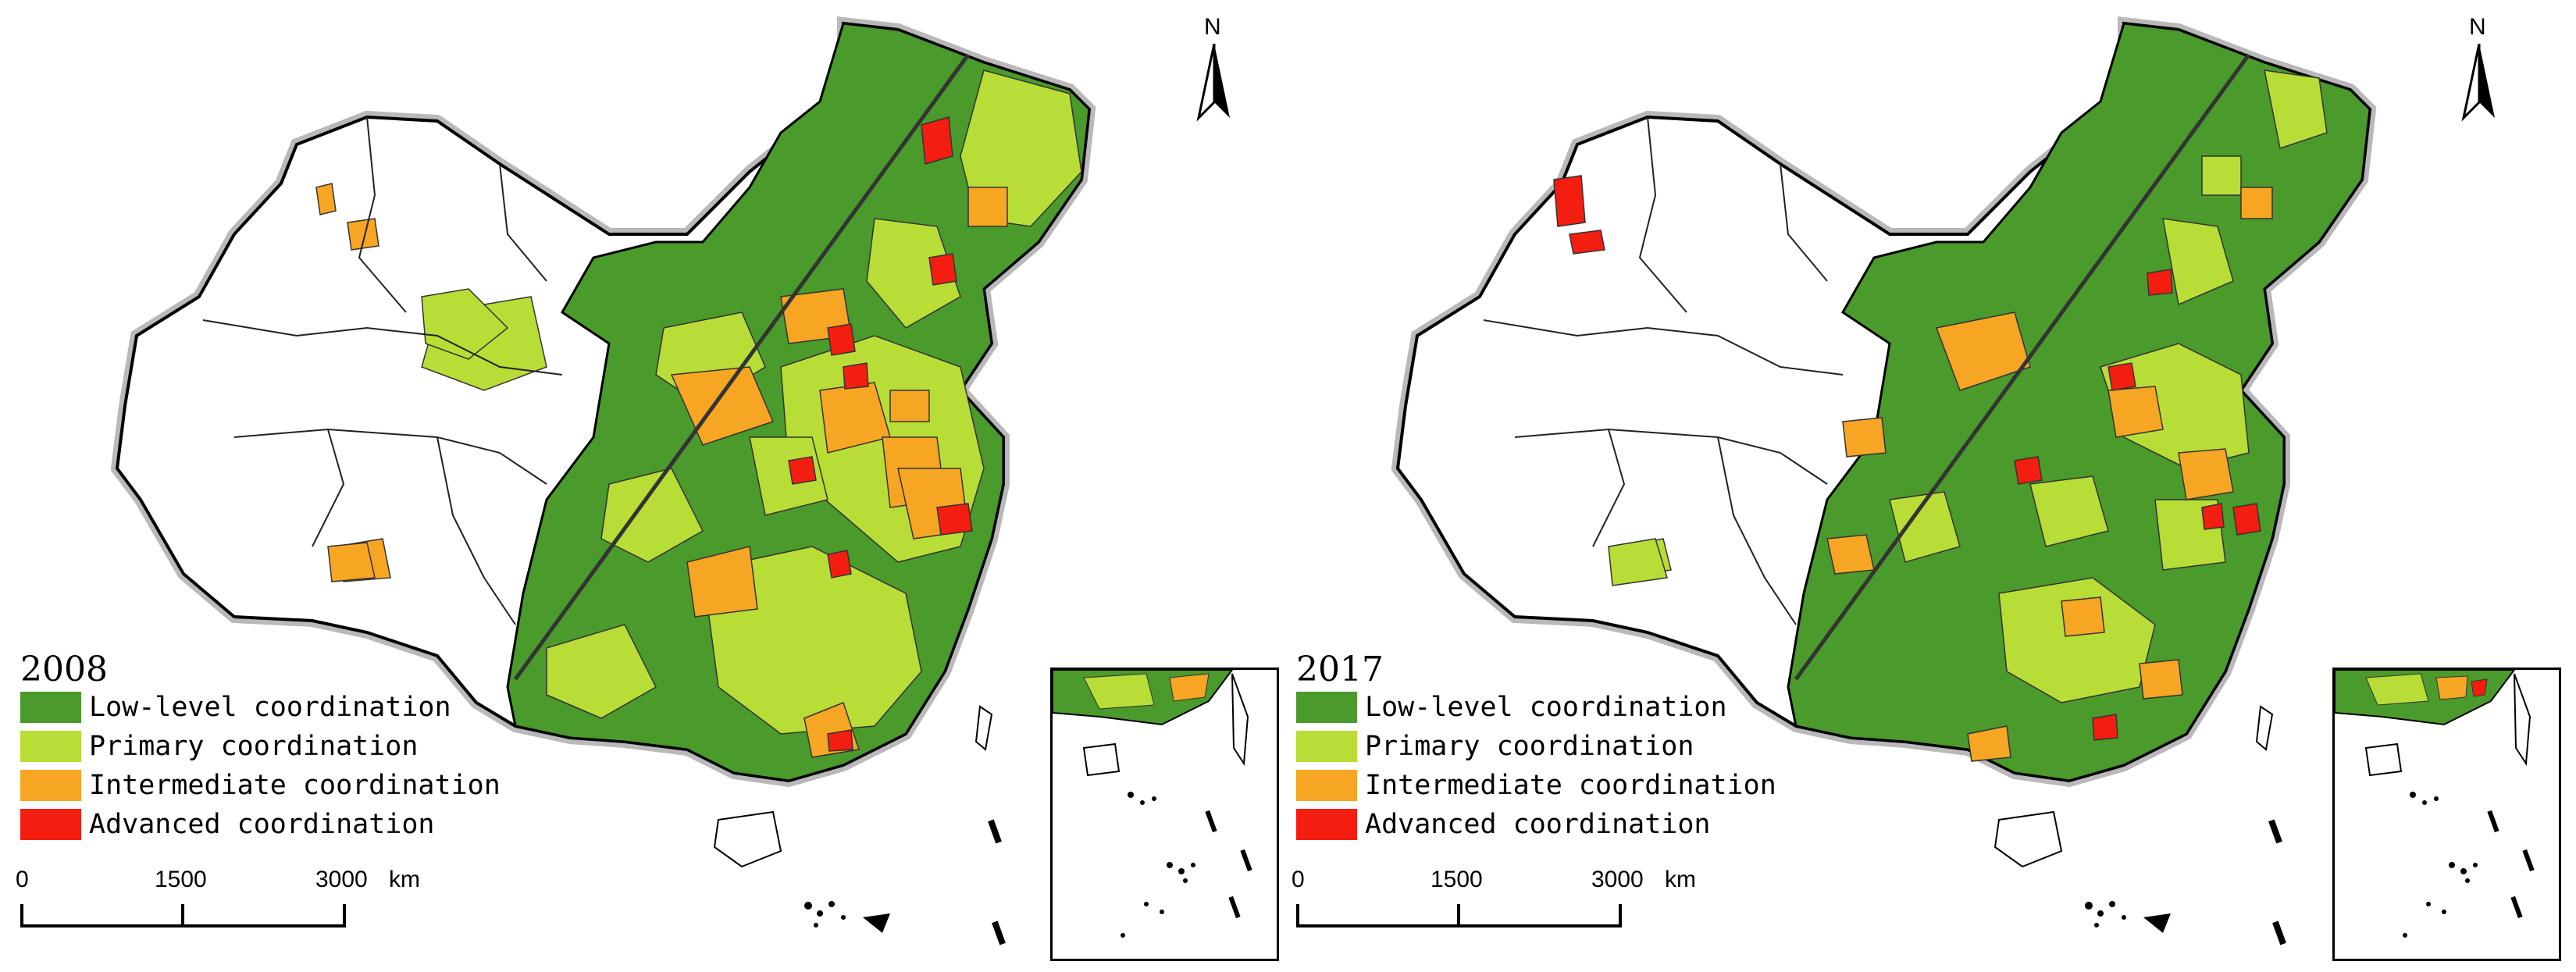  Describe the element at coordinates (1512, 902) in the screenshot. I see `scale-bar-2017: 0 1500 3000 km` at that location.